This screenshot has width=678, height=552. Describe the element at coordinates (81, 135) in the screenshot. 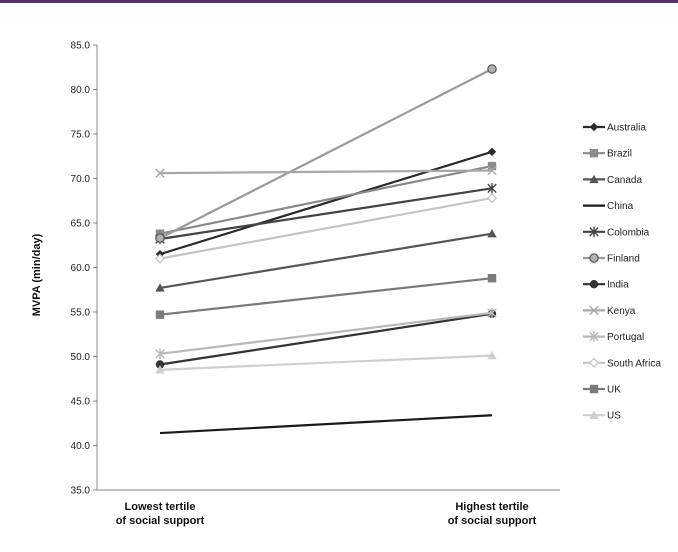

I see `y-tick-label: 75.0` at that location.